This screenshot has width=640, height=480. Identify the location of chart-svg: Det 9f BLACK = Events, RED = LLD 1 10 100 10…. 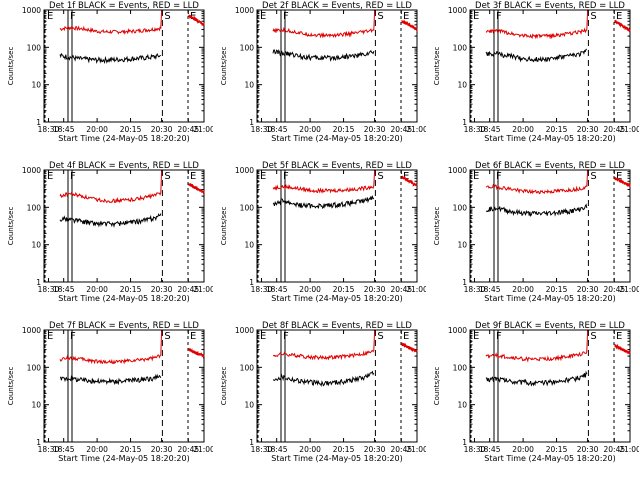
(536, 392).